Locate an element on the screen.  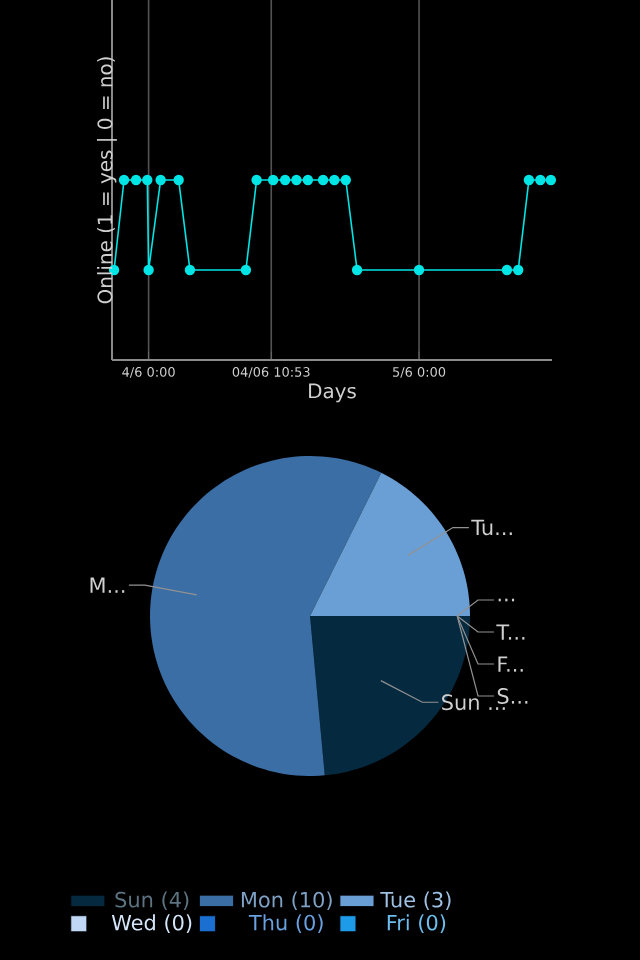
legend-label: Fri (0) is located at coordinates (416, 923).